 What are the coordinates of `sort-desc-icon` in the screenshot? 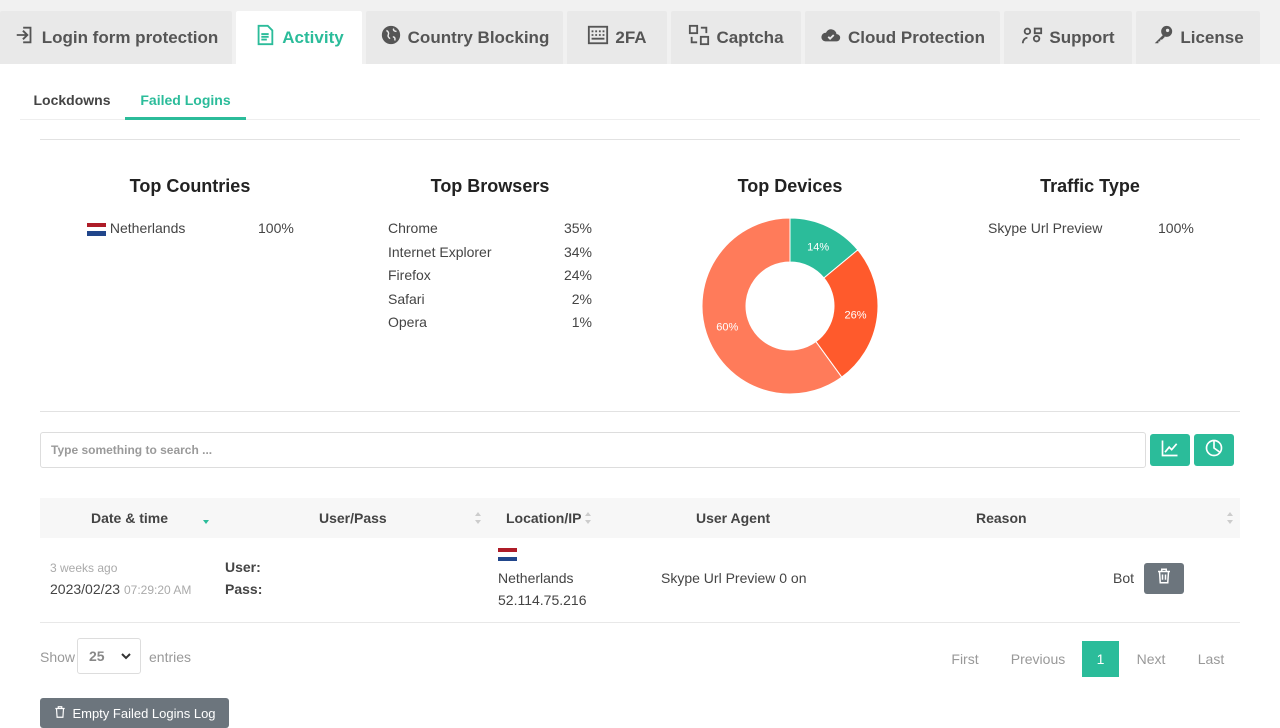 It's located at (206, 518).